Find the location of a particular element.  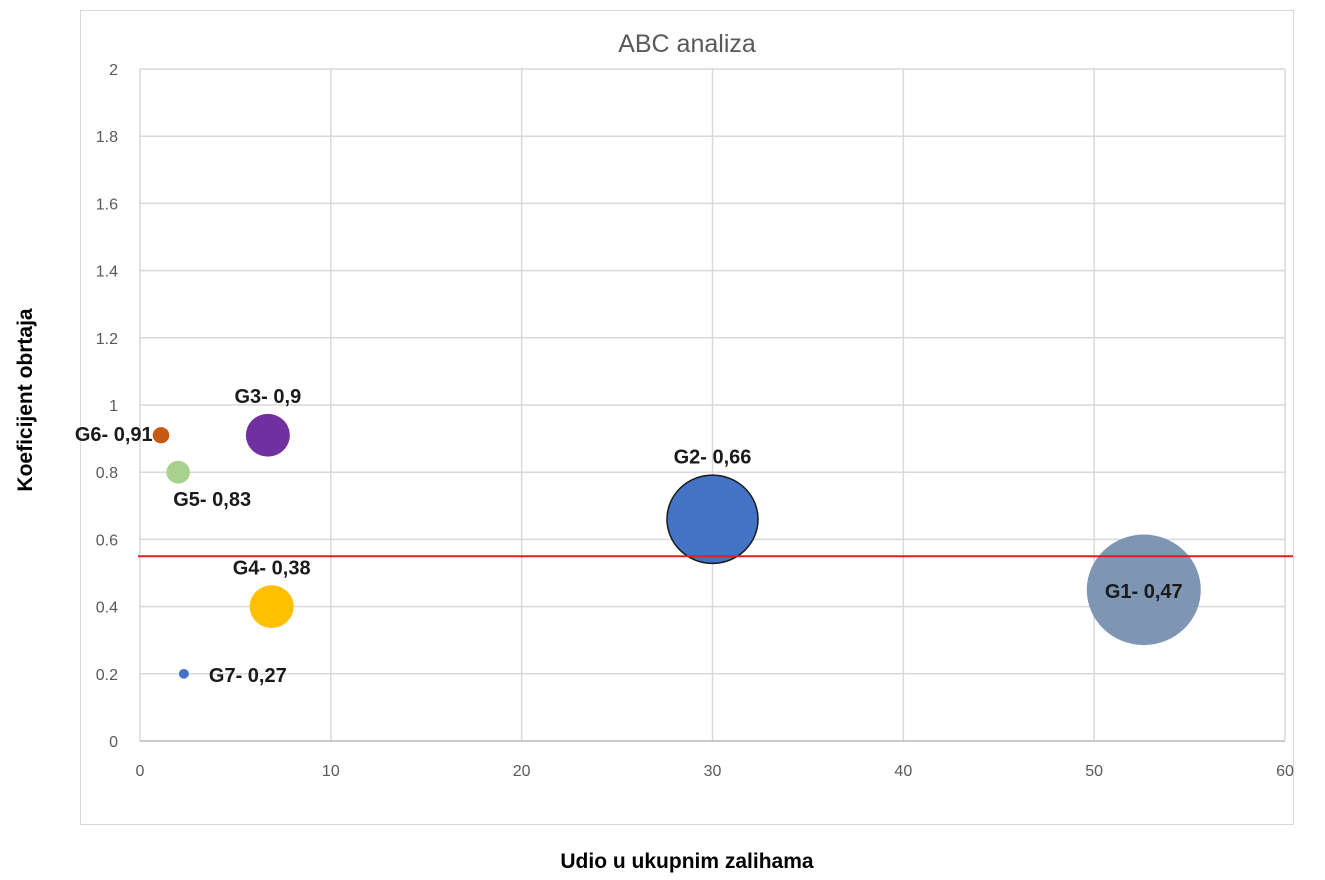

y-tick-label: 2 is located at coordinates (113, 70).